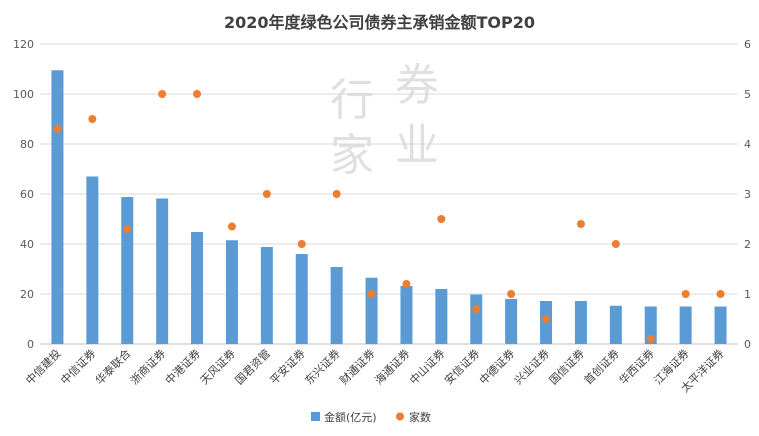 This screenshot has height=436, width=759. Describe the element at coordinates (23, 94) in the screenshot. I see `left-axis-tick-label: 100` at that location.